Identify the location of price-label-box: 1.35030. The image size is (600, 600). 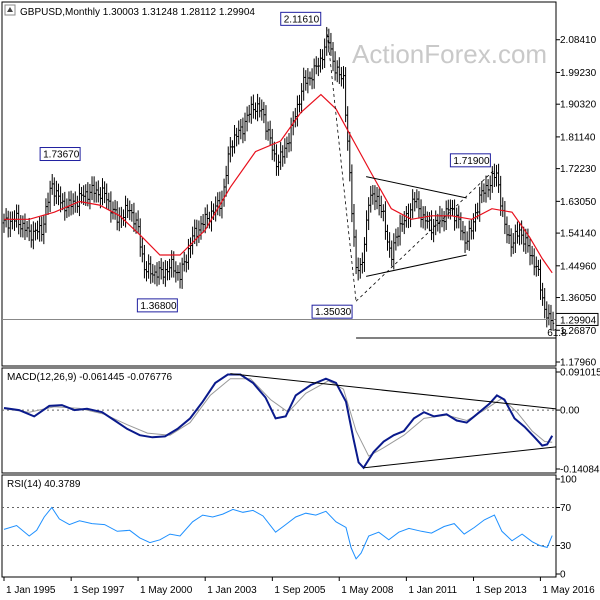
(332, 311).